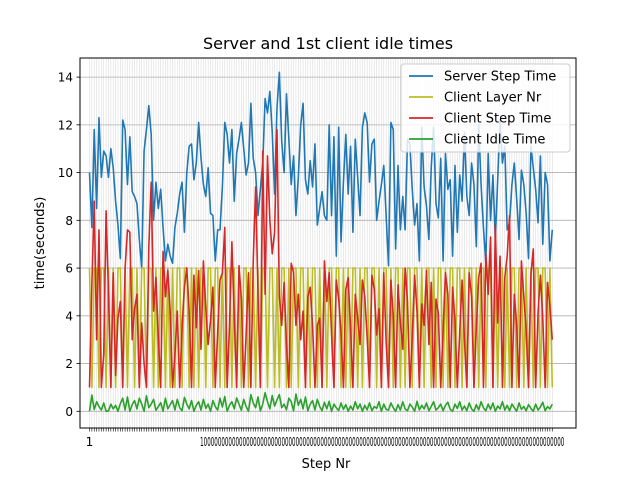  Describe the element at coordinates (497, 119) in the screenshot. I see `legend-label: Client Step Time` at that location.